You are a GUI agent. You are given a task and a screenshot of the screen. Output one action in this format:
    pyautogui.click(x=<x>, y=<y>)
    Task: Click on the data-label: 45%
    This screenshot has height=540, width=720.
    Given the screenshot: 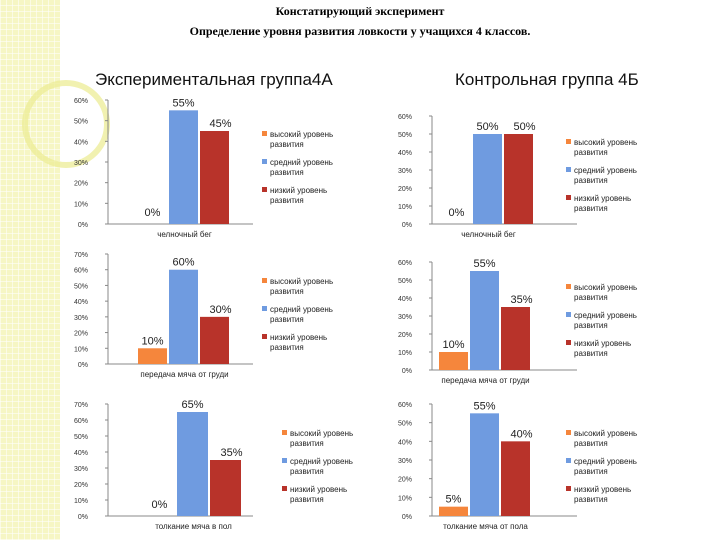 What is the action you would take?
    pyautogui.click(x=220, y=124)
    